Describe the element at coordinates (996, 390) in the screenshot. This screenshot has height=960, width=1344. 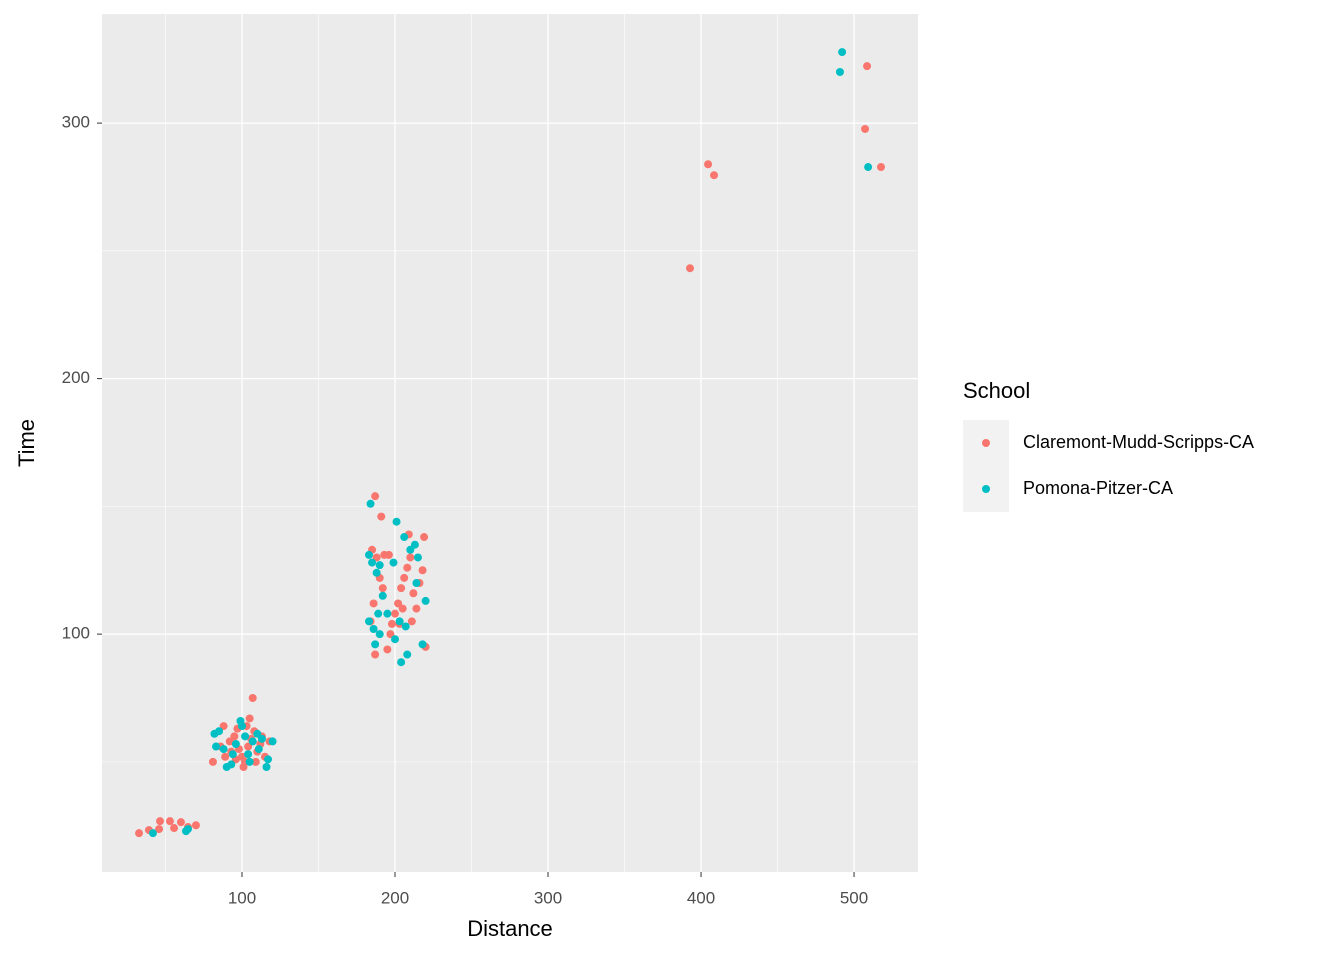
I see `legend-title: School` at that location.